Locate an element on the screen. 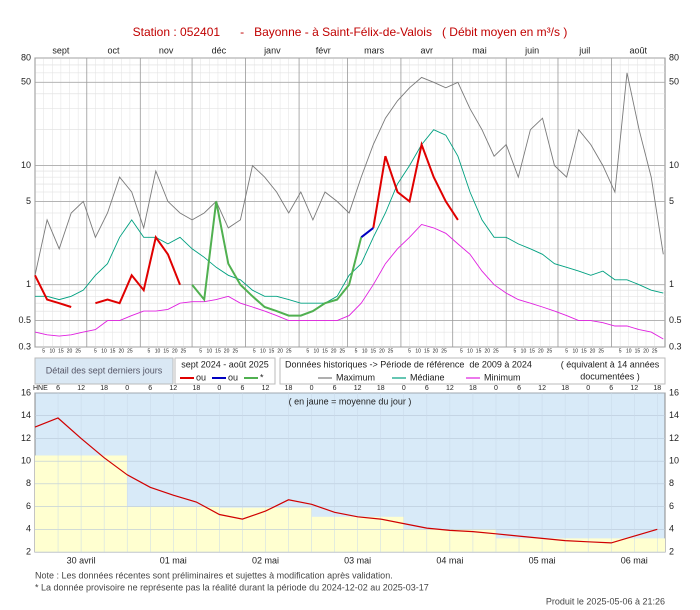 The width and height of the screenshot is (700, 610). annotation: ( en jaune = moyenne du jour ) is located at coordinates (350, 401).